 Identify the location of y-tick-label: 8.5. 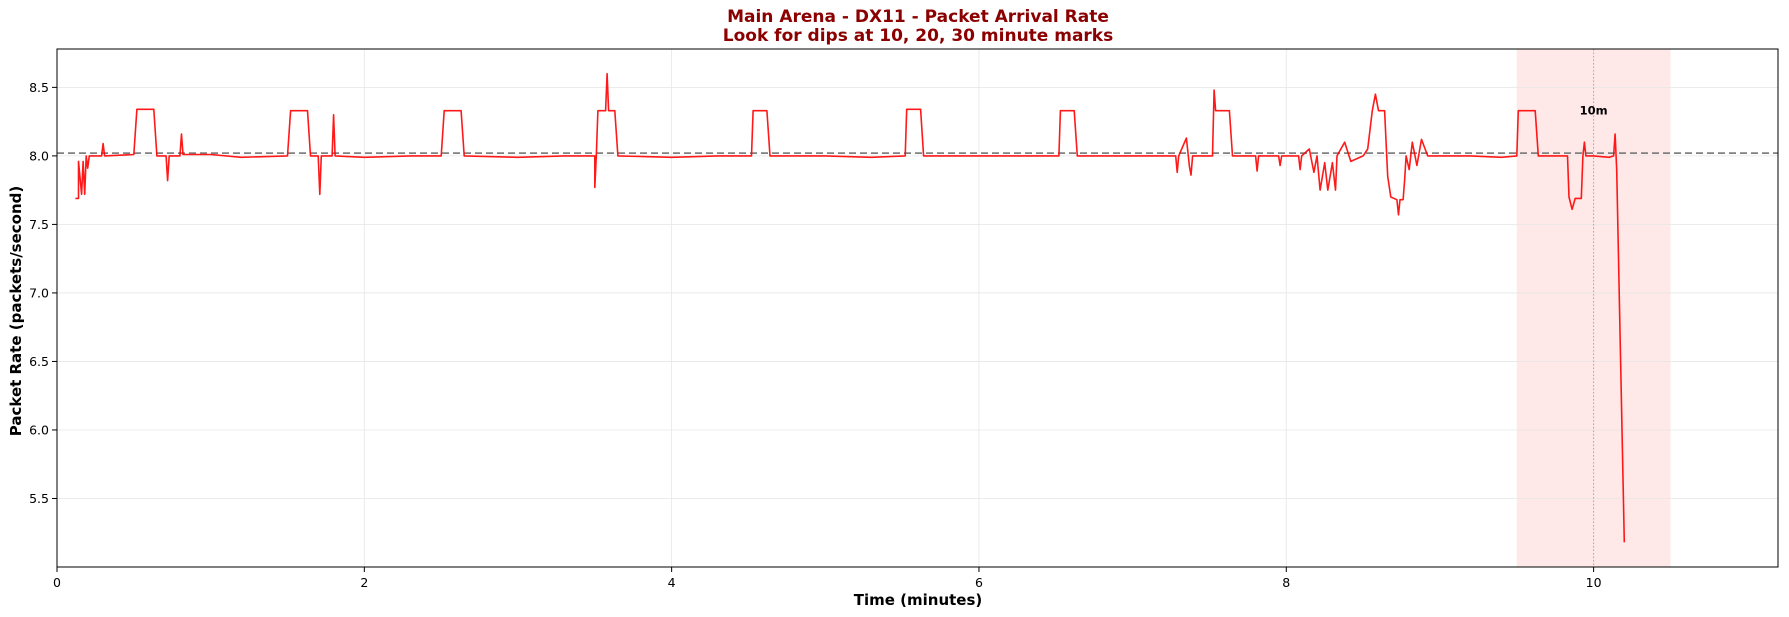
(39, 87).